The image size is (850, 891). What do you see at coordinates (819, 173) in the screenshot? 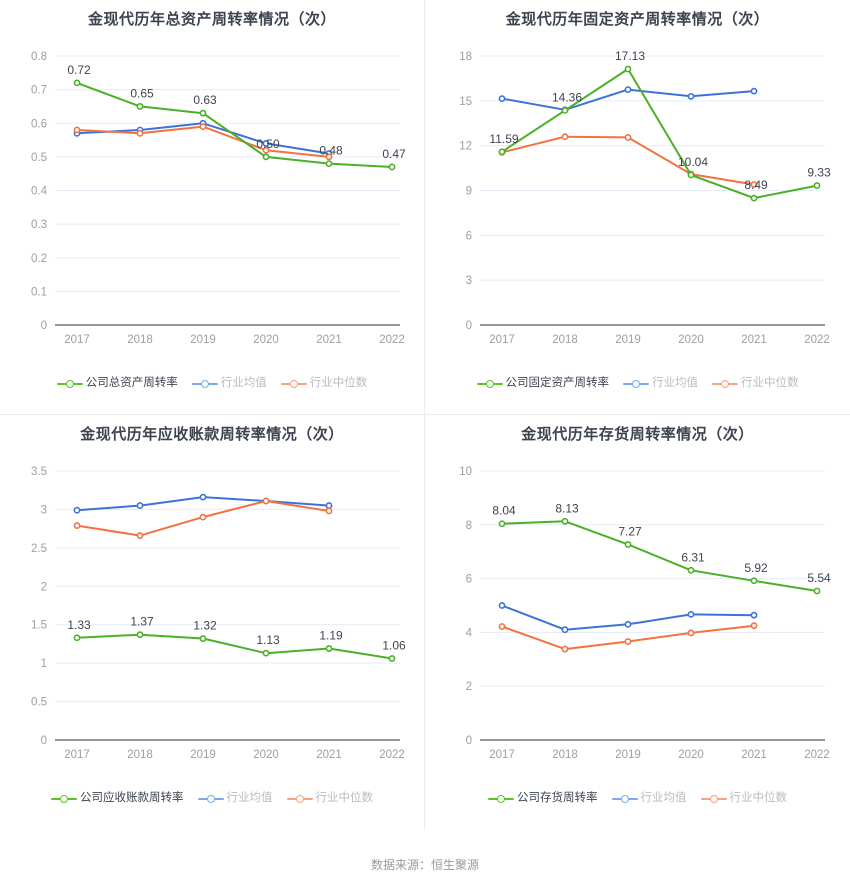
I see `data-label: 9.33` at bounding box center [819, 173].